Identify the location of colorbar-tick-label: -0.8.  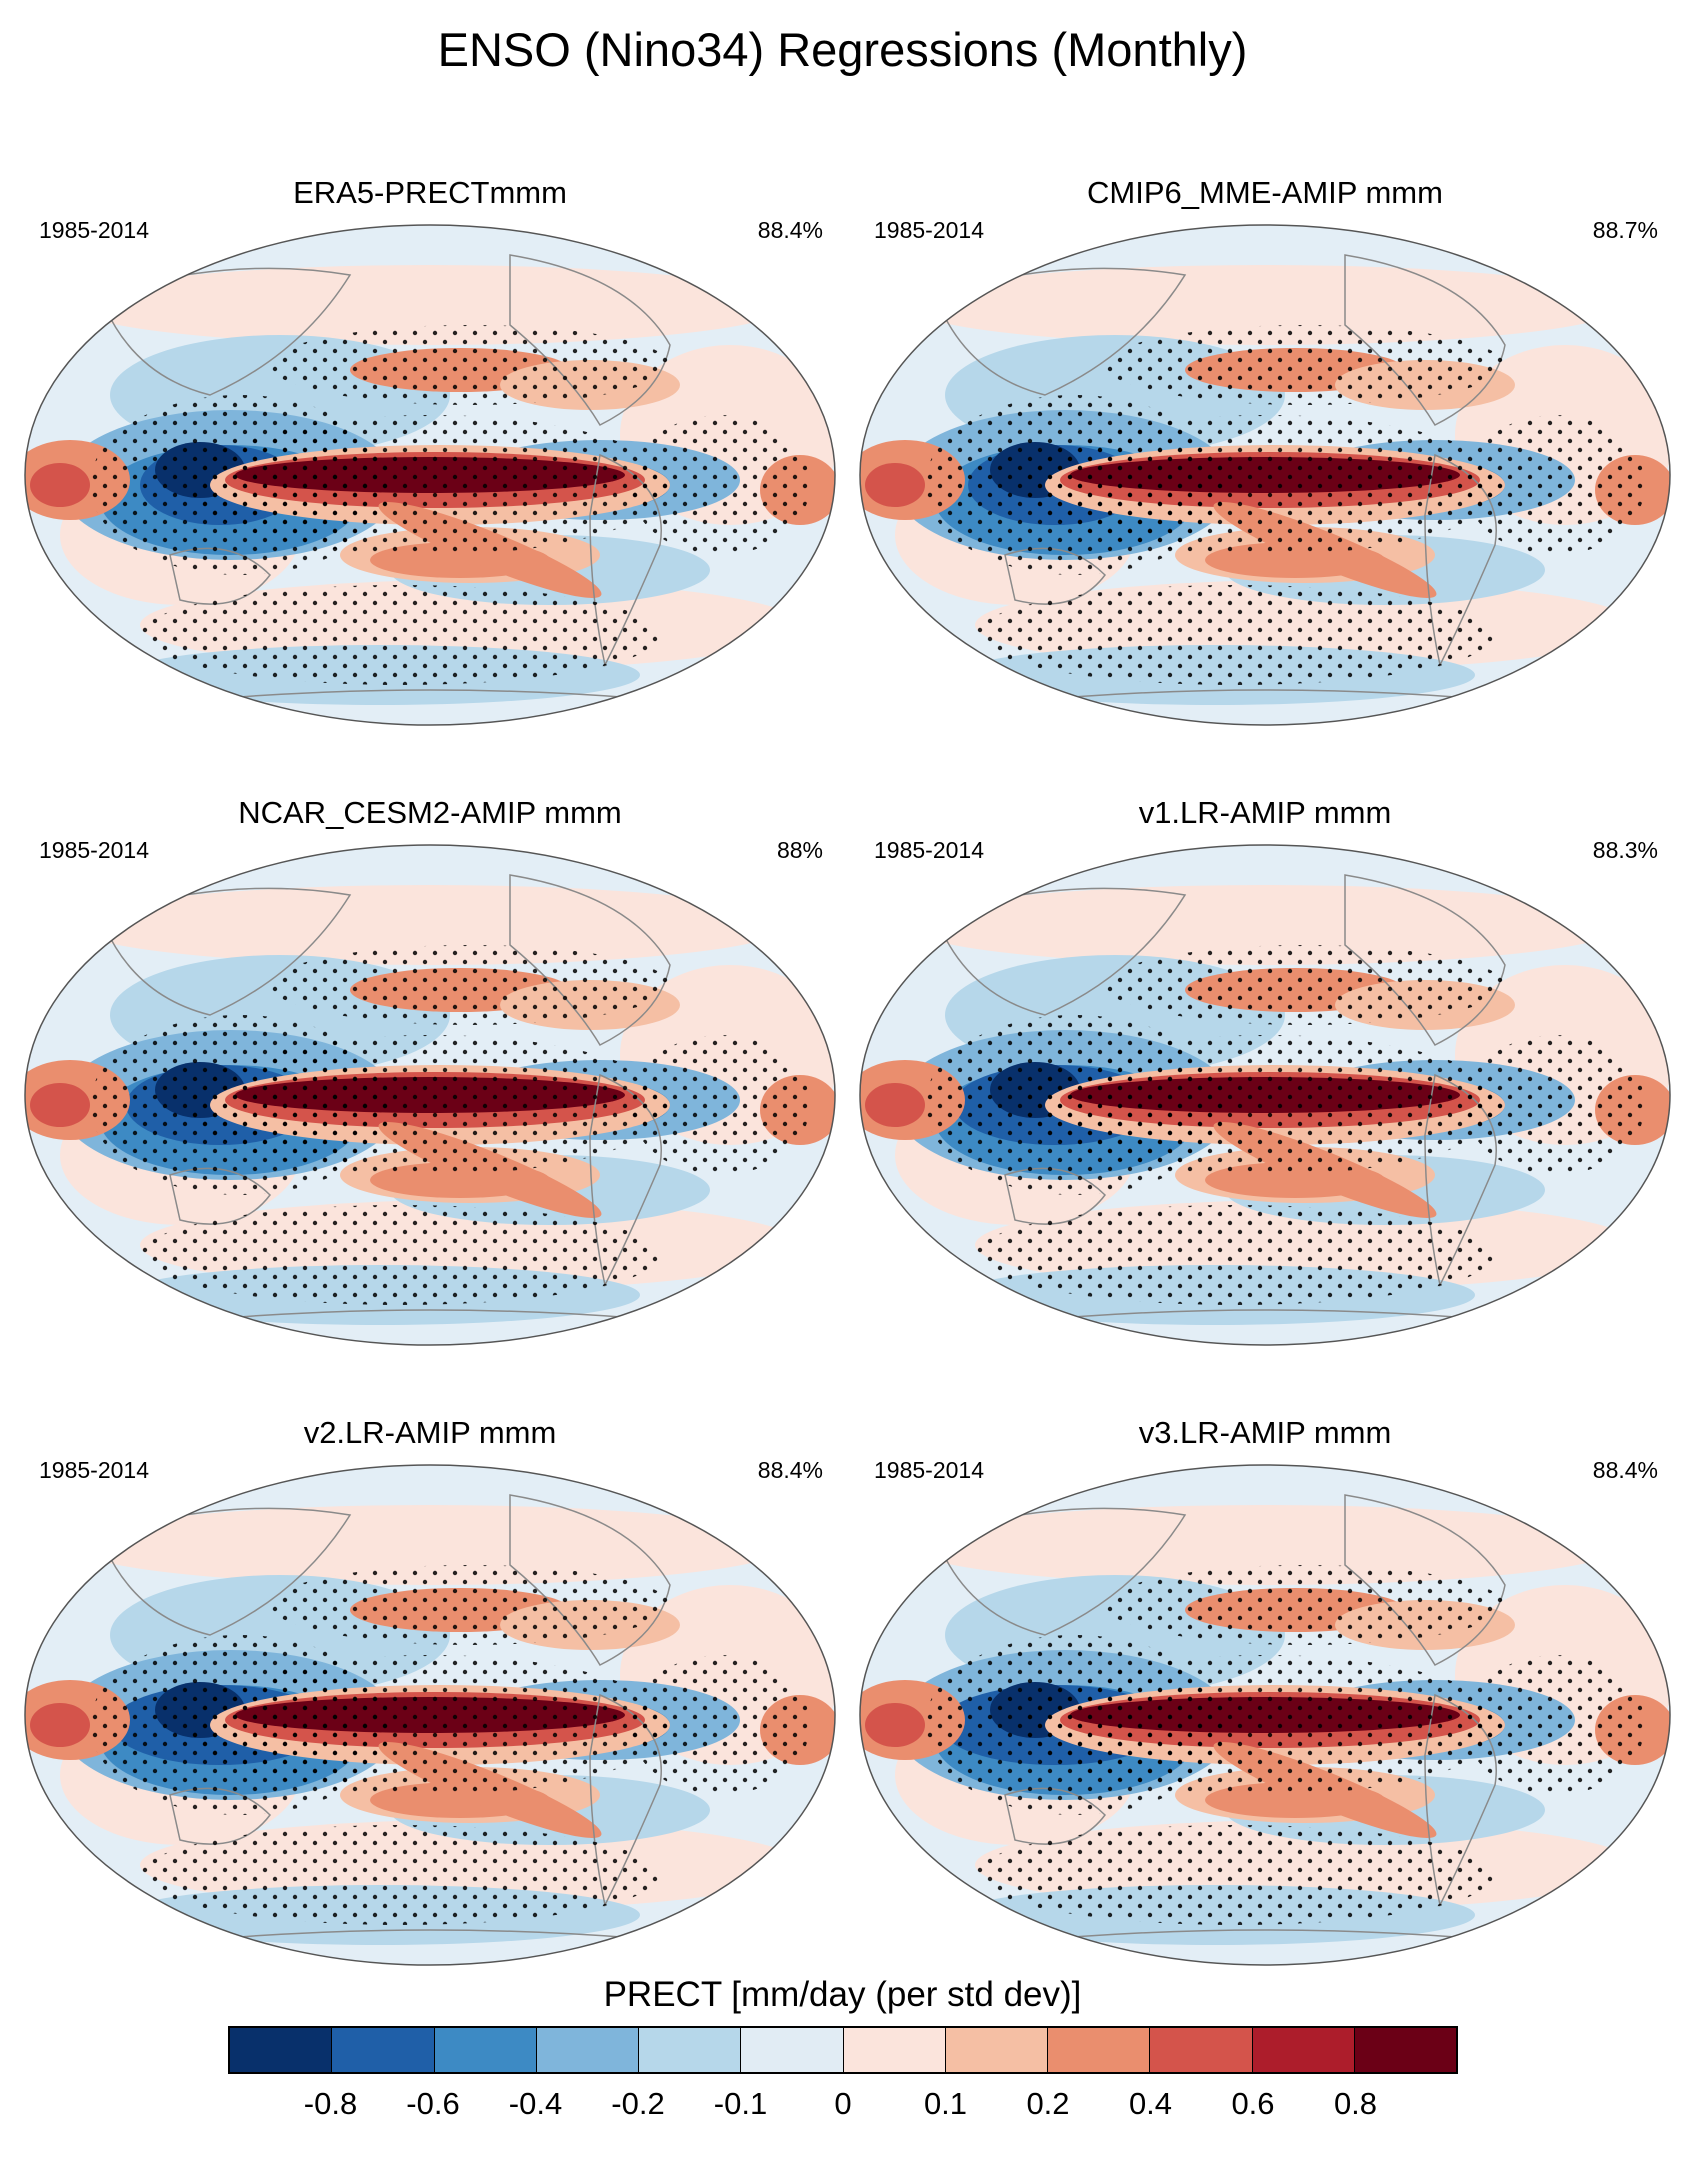
(330, 2103).